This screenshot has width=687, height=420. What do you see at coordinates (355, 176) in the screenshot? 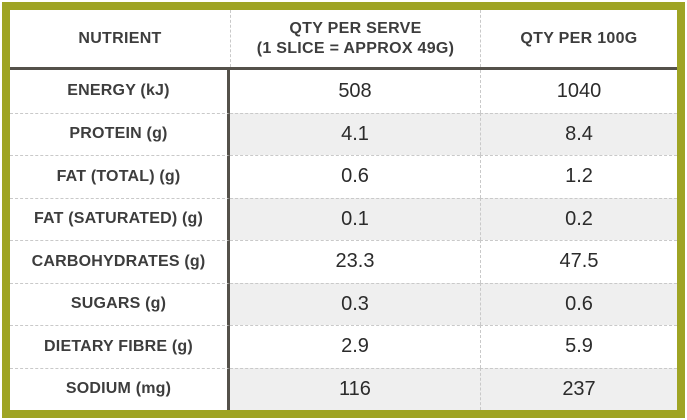
I see `per-serve-cell: 0.6` at bounding box center [355, 176].